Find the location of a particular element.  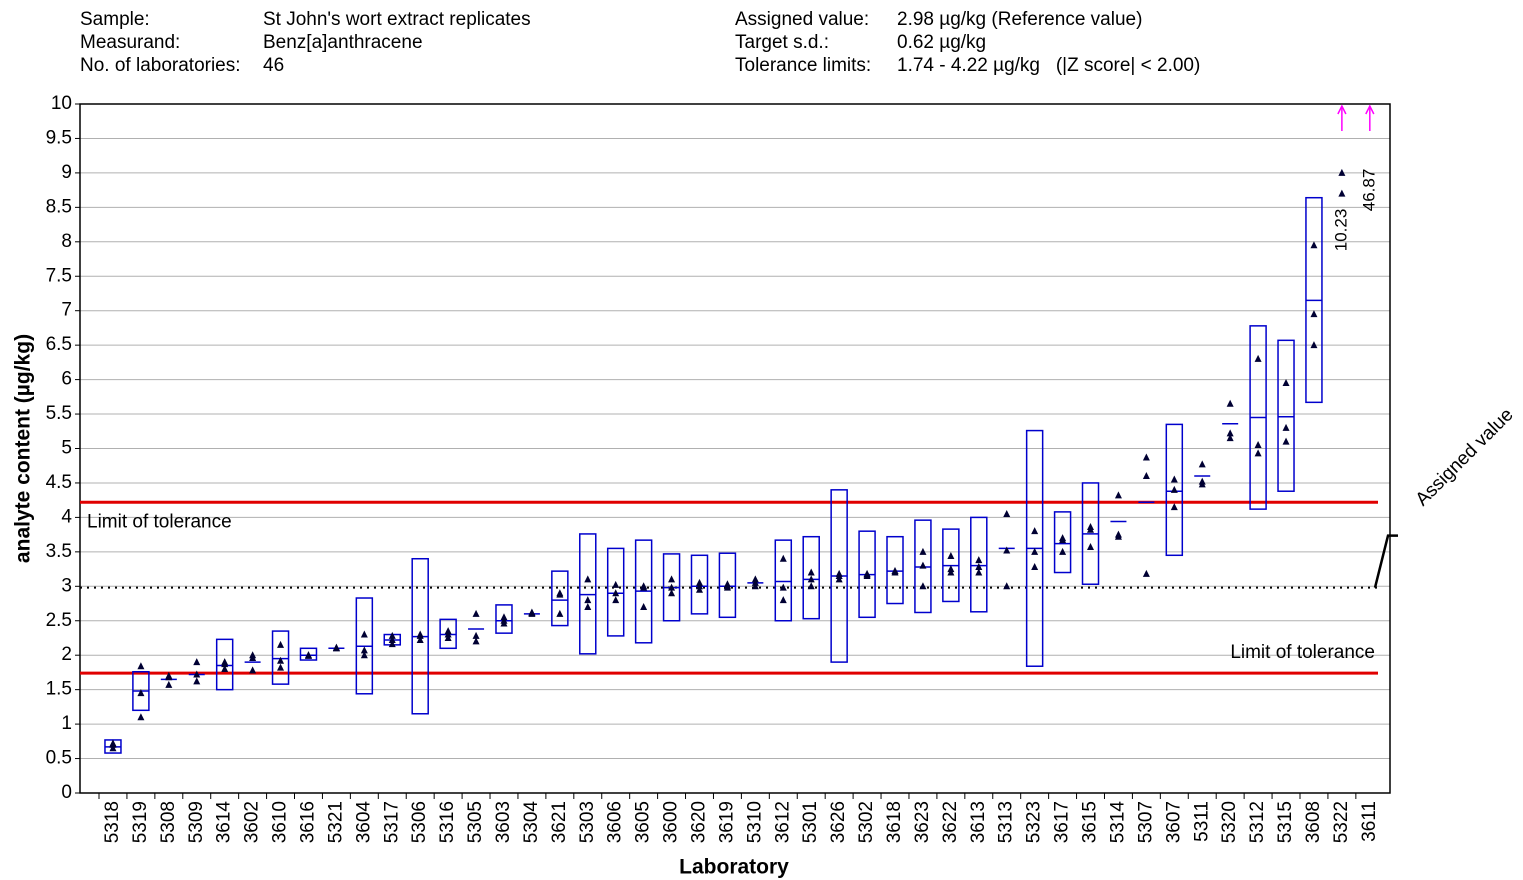

y-tick-label: 4.5 is located at coordinates (59, 482).